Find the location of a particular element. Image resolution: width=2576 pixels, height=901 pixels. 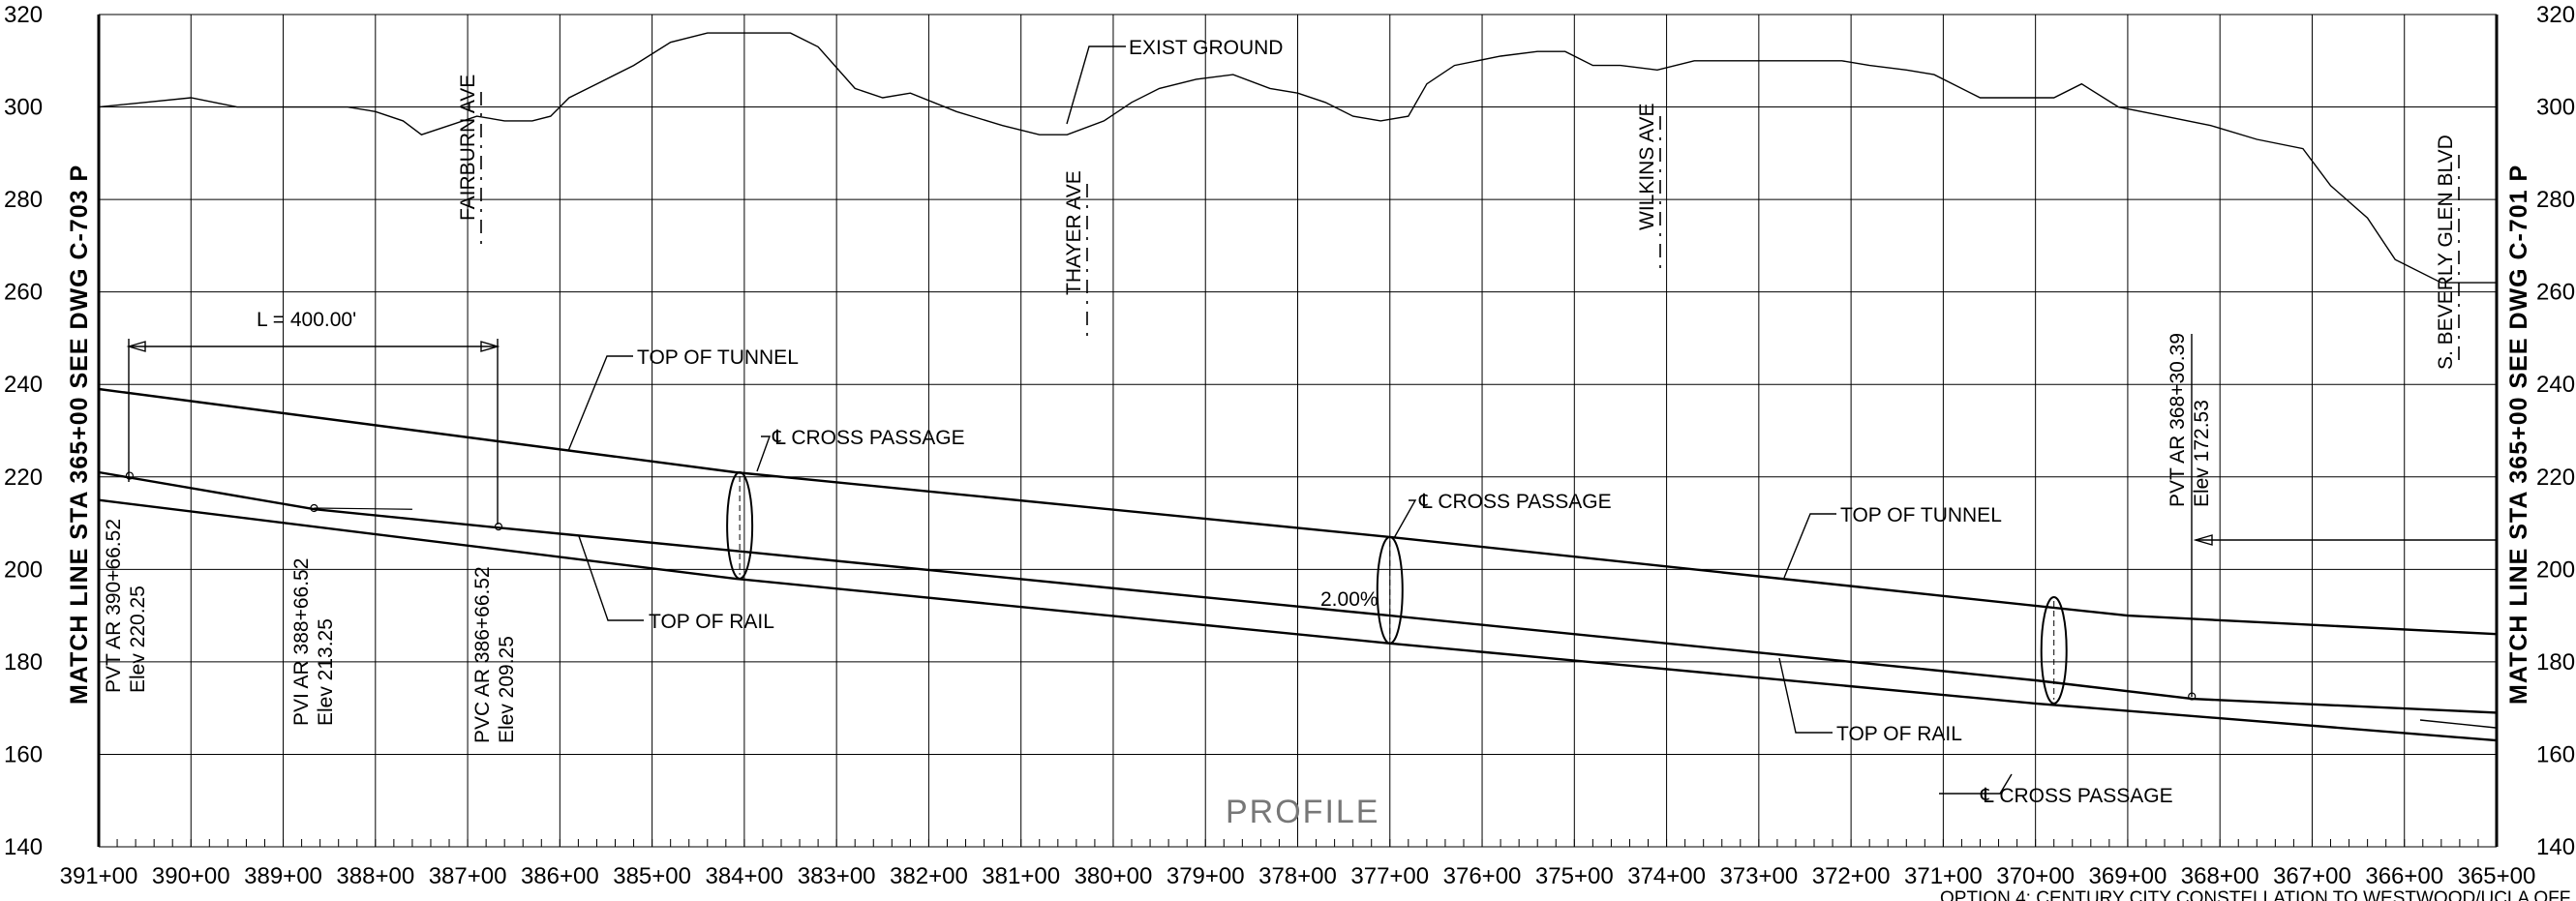

exist-ground-label: EXIST GROUND is located at coordinates (1206, 48).